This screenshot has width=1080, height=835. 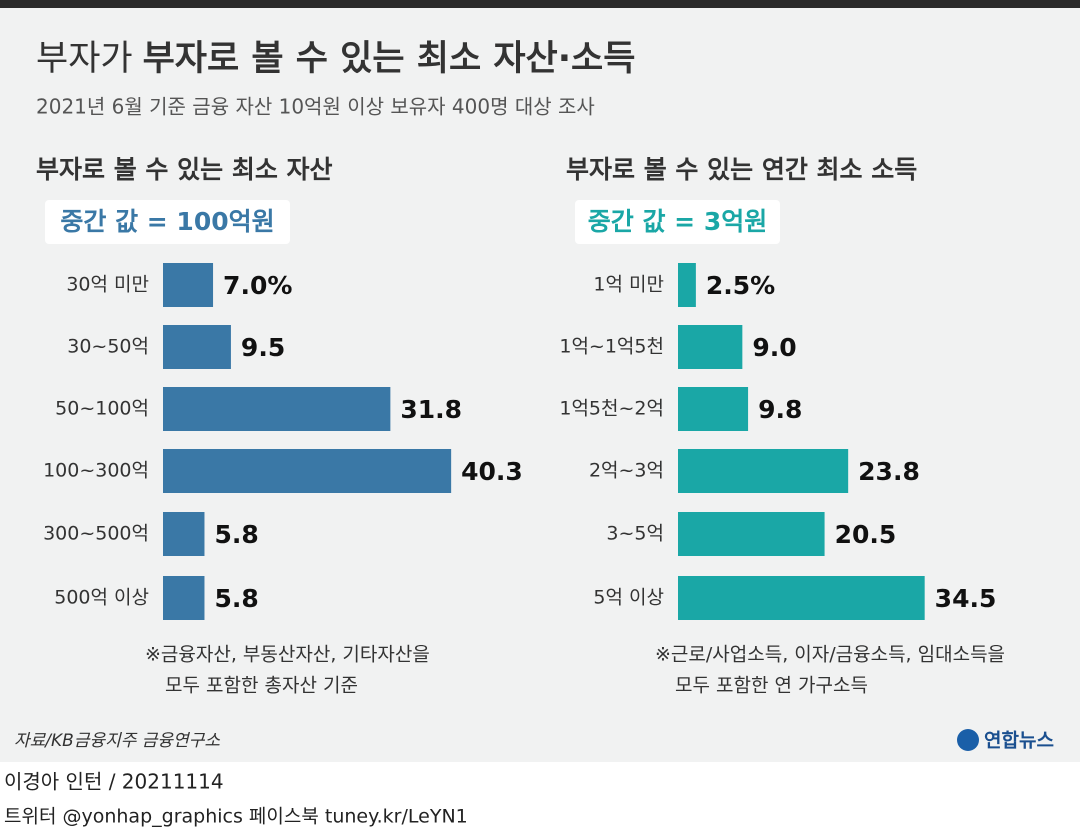 What do you see at coordinates (261, 686) in the screenshot?
I see `note: 모두 포함한 총자산 기준` at bounding box center [261, 686].